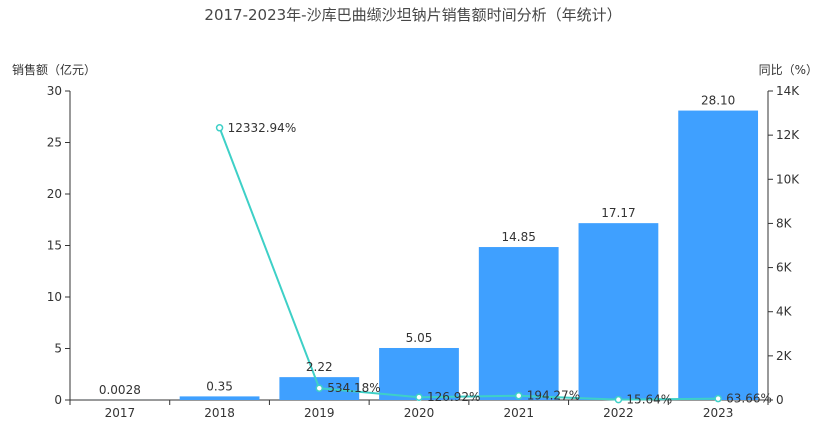  What do you see at coordinates (618, 413) in the screenshot?
I see `x-tick-label: 2022` at bounding box center [618, 413].